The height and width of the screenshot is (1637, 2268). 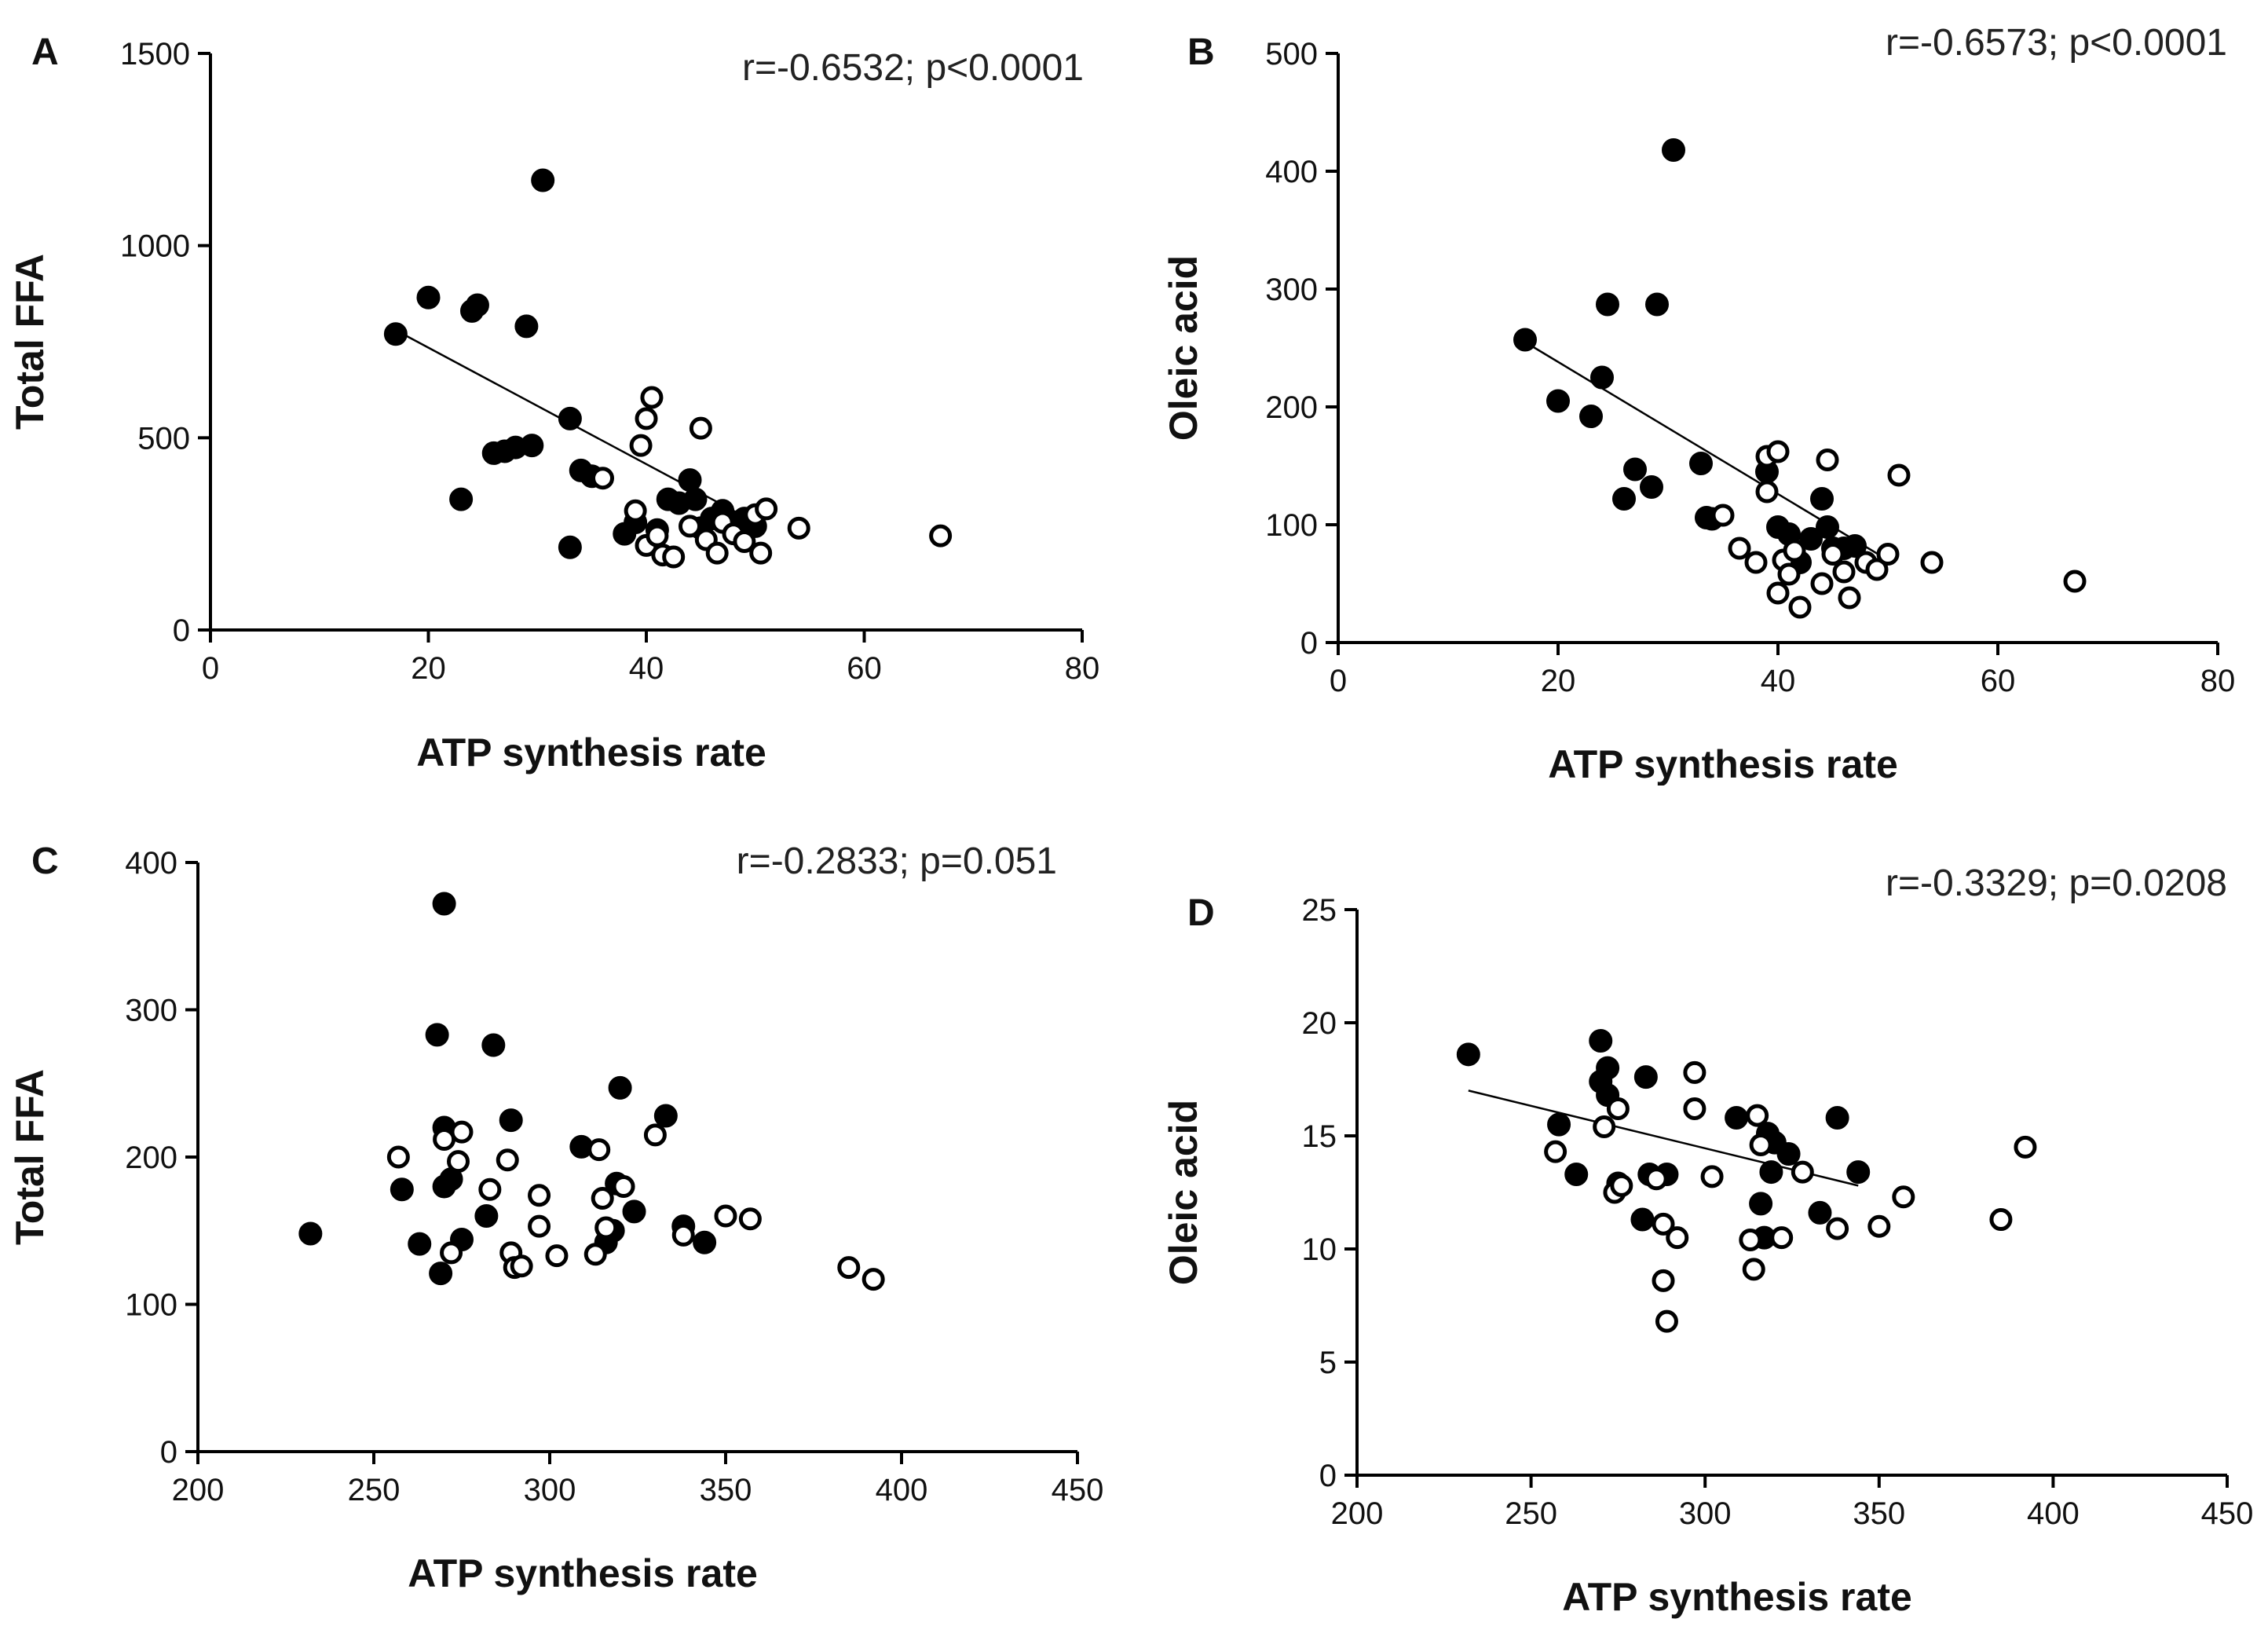 What do you see at coordinates (2056, 883) in the screenshot?
I see `correlation-annotation: r=-0.3329; p=0.0208` at bounding box center [2056, 883].